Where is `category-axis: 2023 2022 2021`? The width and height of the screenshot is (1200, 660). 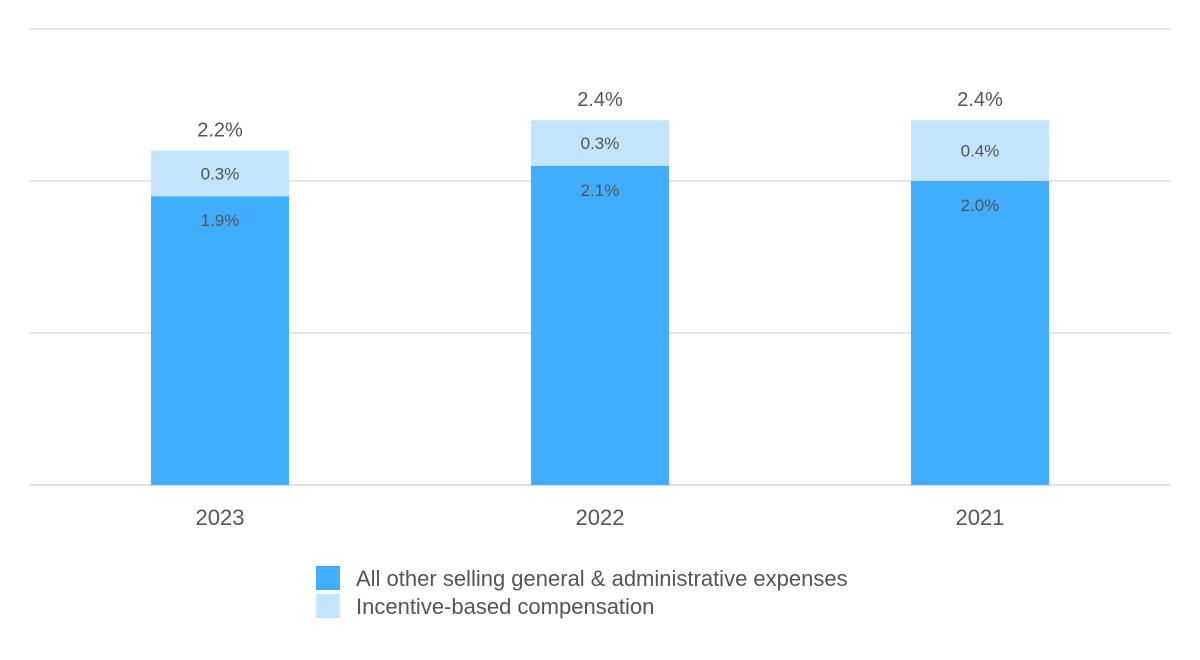 category-axis: 2023 2022 2021 is located at coordinates (600, 517).